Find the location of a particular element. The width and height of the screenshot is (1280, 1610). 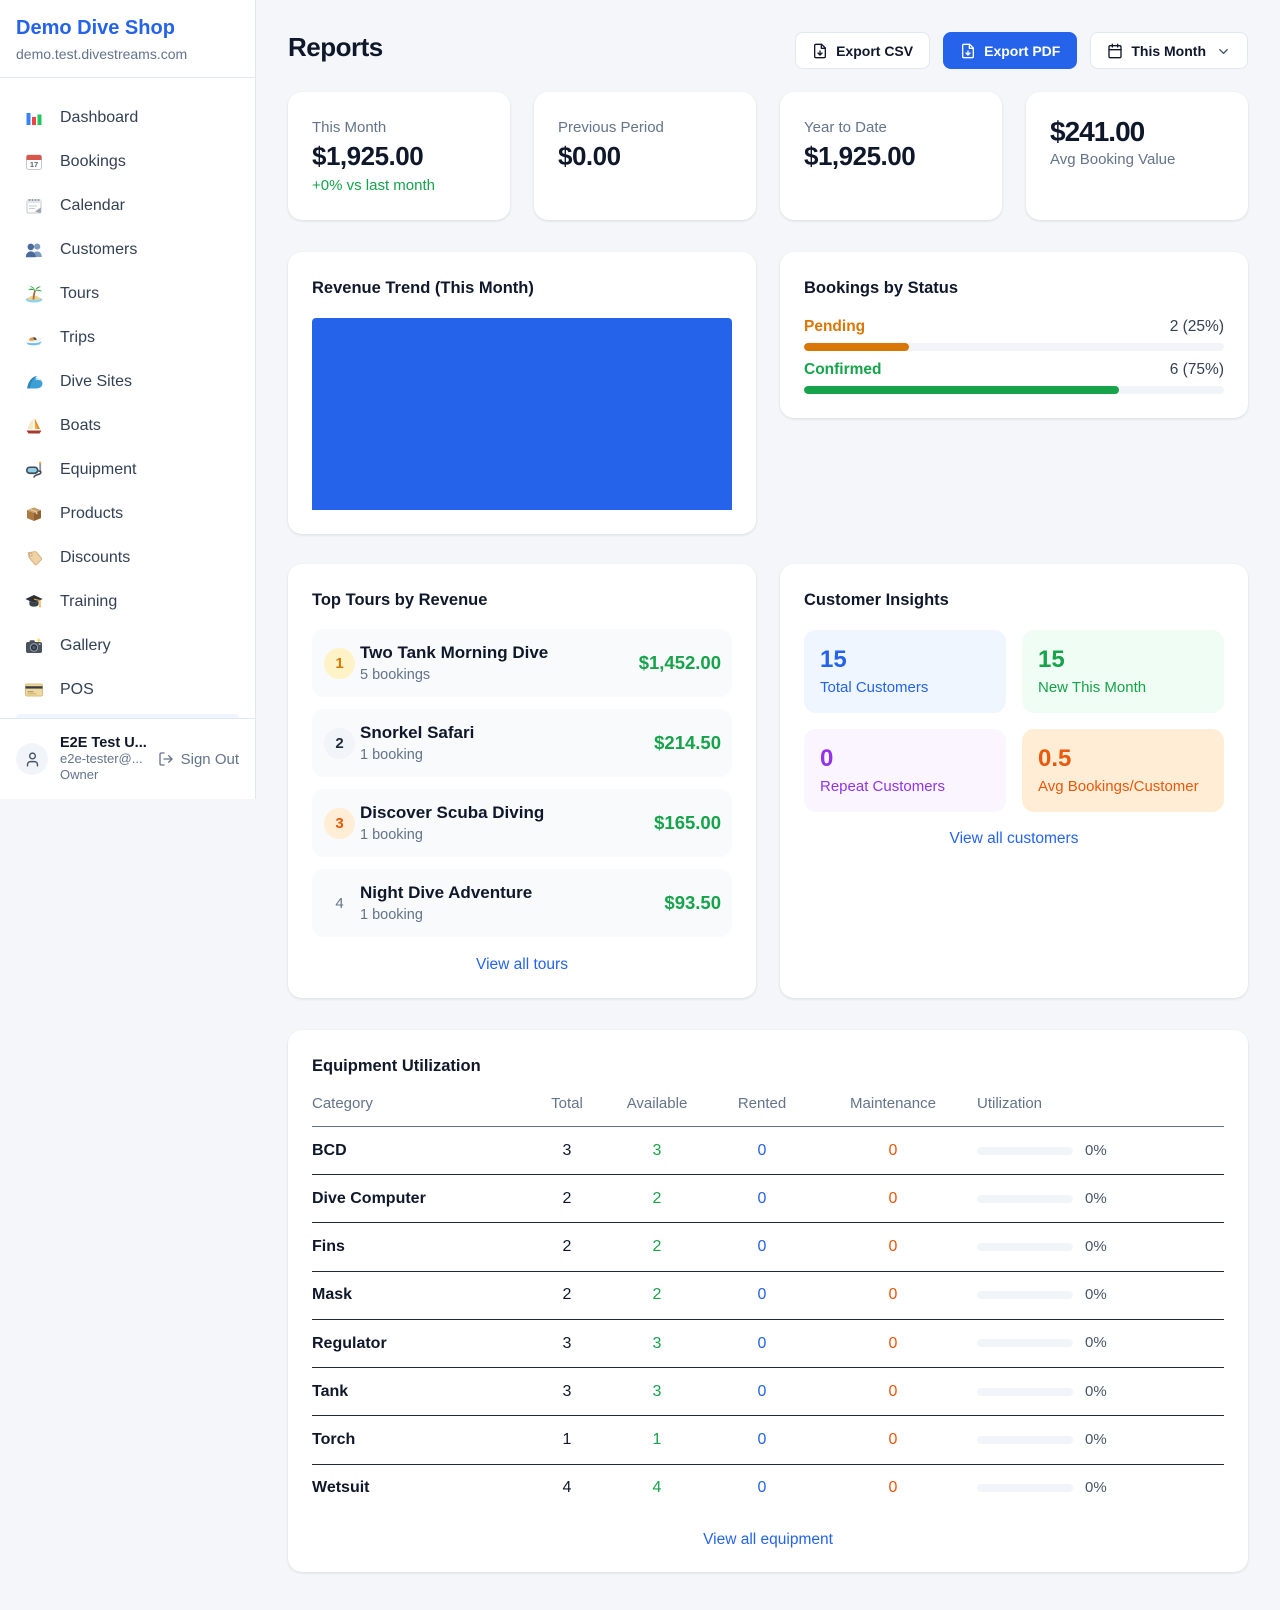

svg-text: 17 is located at coordinates (34, 164).